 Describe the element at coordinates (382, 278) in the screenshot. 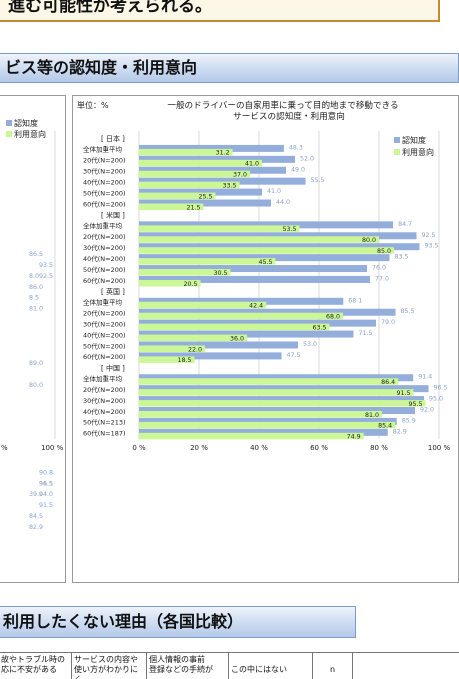

I see `value-label-awareness: 77.0` at that location.